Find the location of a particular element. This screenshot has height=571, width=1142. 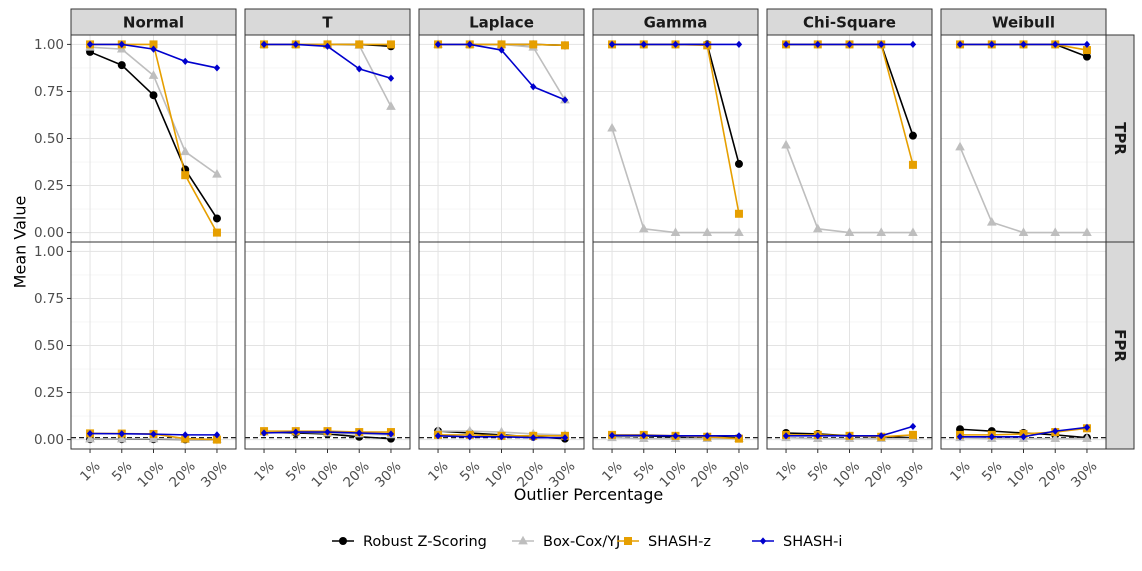

legend-label-shash-z: SHASH-z is located at coordinates (679, 542).